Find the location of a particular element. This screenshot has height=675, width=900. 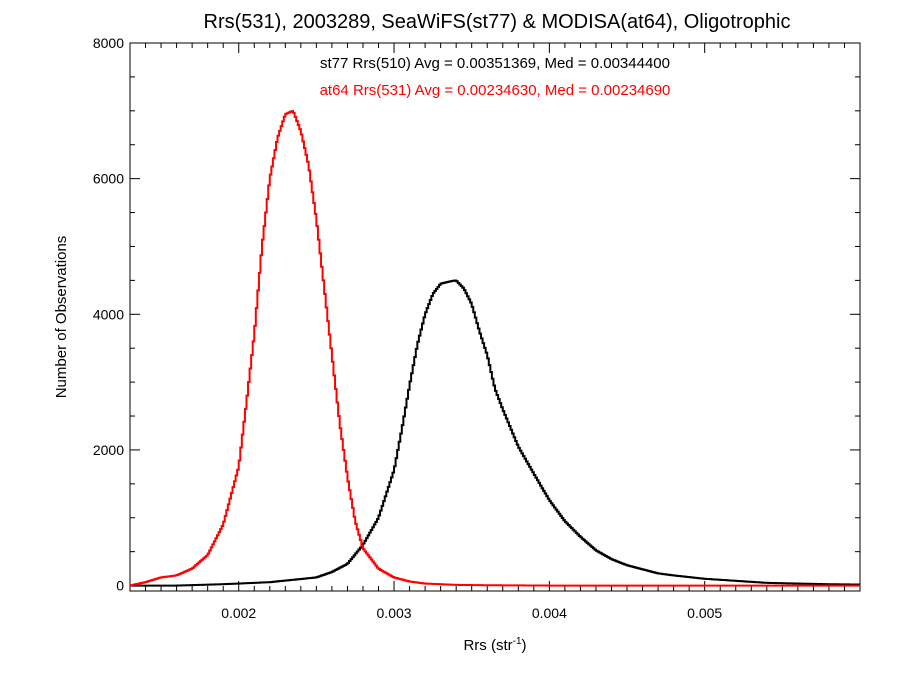

y-tick-label: 4000 is located at coordinates (108, 314).